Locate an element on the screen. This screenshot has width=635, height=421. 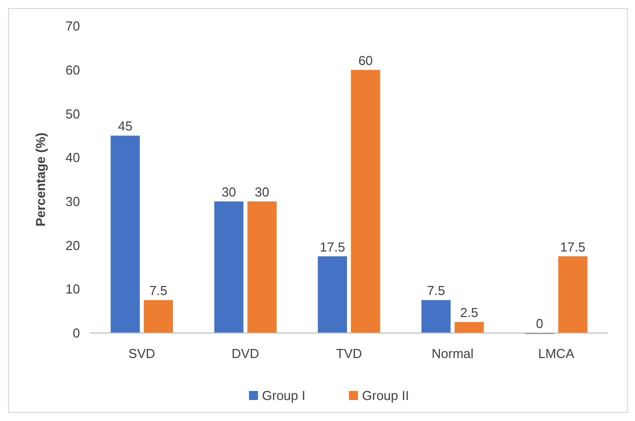
legend-label: Group II is located at coordinates (385, 395).